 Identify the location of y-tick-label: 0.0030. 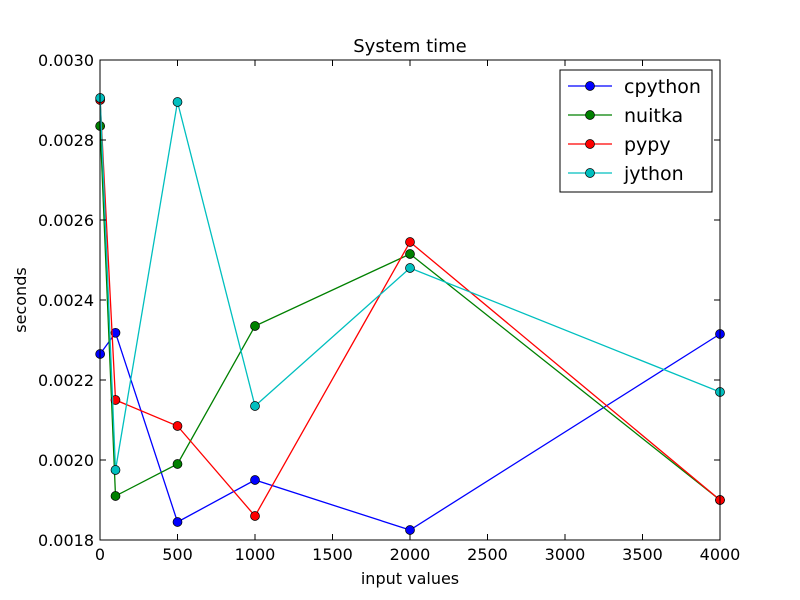
(66, 60).